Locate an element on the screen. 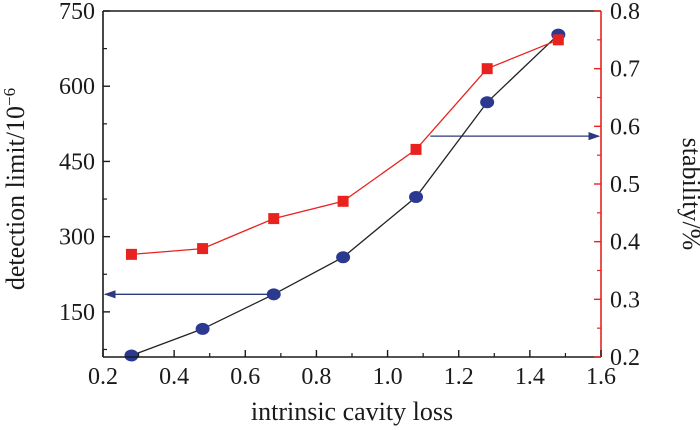 Image resolution: width=700 pixels, height=430 pixels. x-tick-label: 0.6 is located at coordinates (245, 377).